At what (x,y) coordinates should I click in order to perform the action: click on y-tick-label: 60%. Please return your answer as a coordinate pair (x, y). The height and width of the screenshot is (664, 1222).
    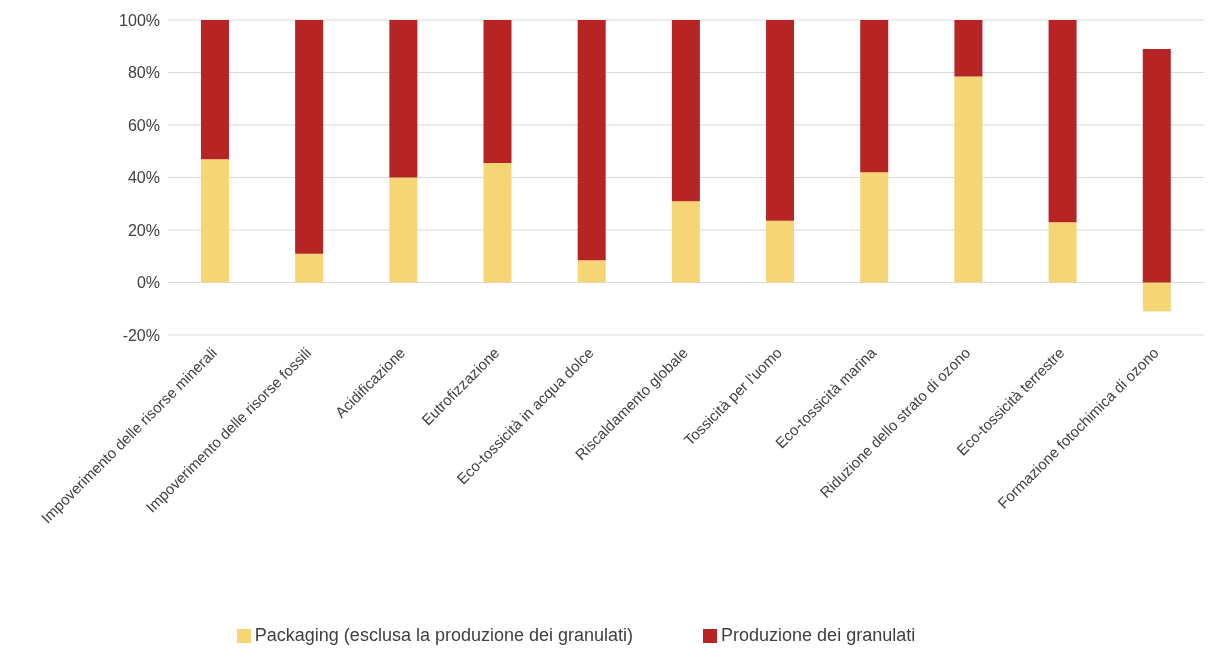
    Looking at the image, I should click on (143, 125).